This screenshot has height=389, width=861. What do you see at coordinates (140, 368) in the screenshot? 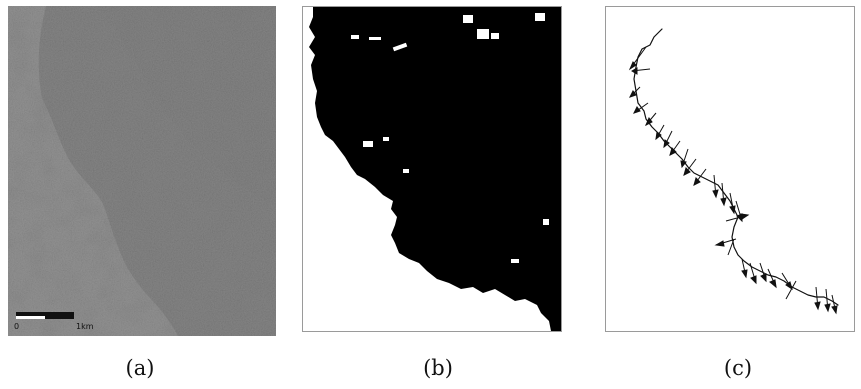
I see `caption-a: (a)` at bounding box center [140, 368].